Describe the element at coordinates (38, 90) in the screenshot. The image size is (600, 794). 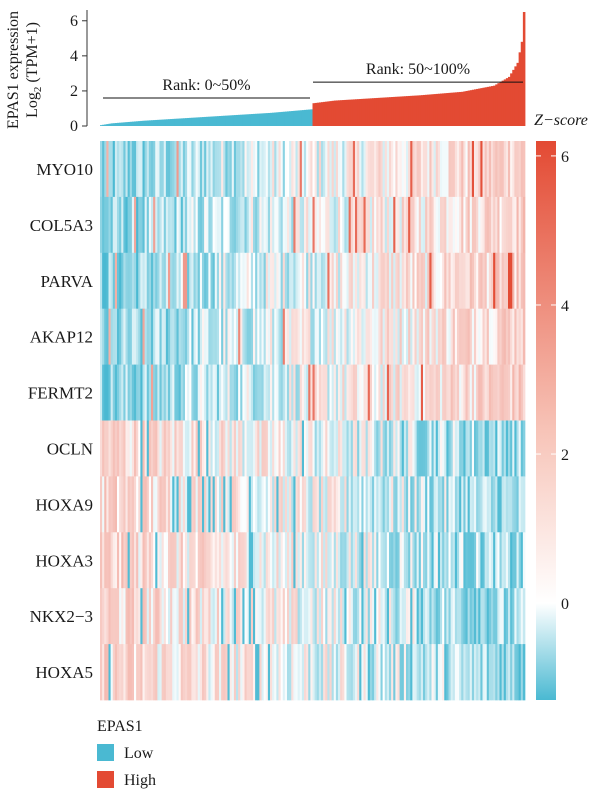
I see `y-axis-title-subscript: 2` at that location.